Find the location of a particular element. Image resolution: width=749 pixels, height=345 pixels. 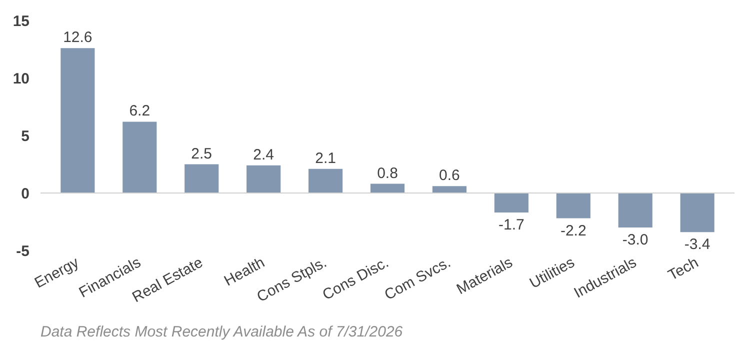

data-label: 2.4 is located at coordinates (263, 155).